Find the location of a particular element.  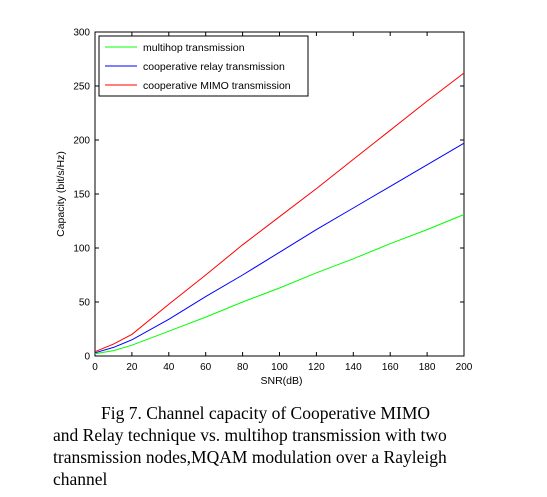

x-tick-label: 80 is located at coordinates (243, 367).